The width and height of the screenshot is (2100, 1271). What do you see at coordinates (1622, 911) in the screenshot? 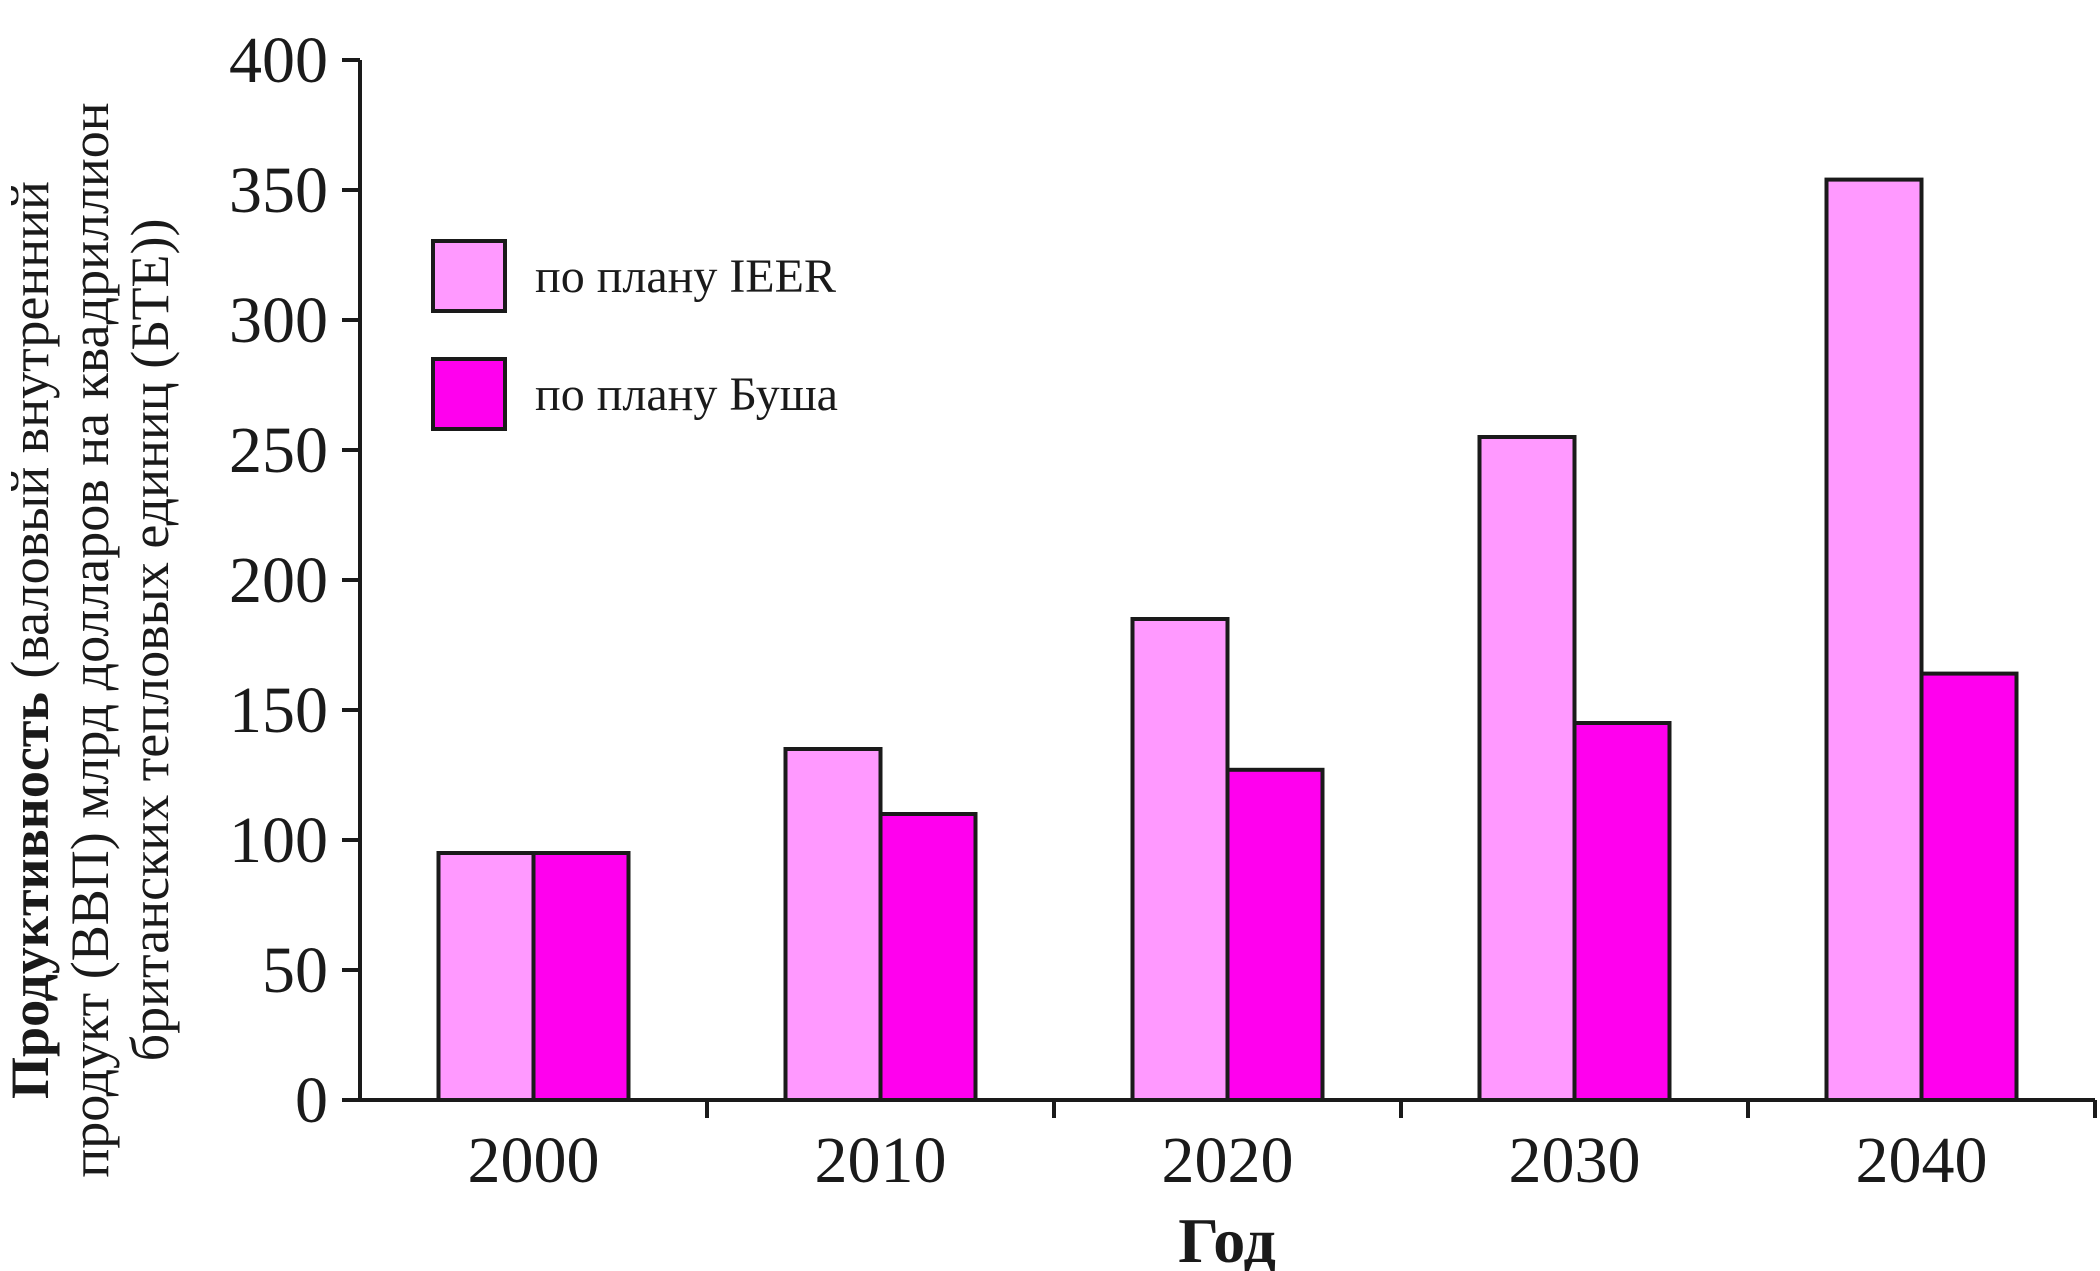
I see `bar-bush-2030` at bounding box center [1622, 911].